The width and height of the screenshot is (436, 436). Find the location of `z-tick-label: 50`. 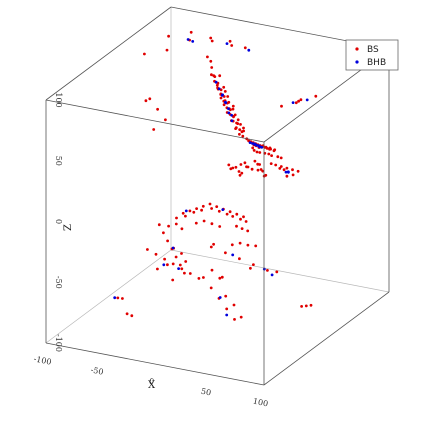

z-tick-label: 50 is located at coordinates (58, 161).